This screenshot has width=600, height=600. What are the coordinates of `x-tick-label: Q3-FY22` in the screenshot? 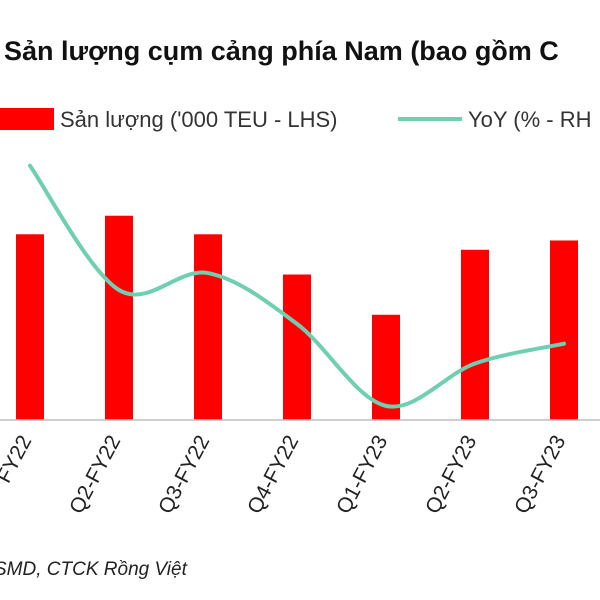 It's located at (184, 475).